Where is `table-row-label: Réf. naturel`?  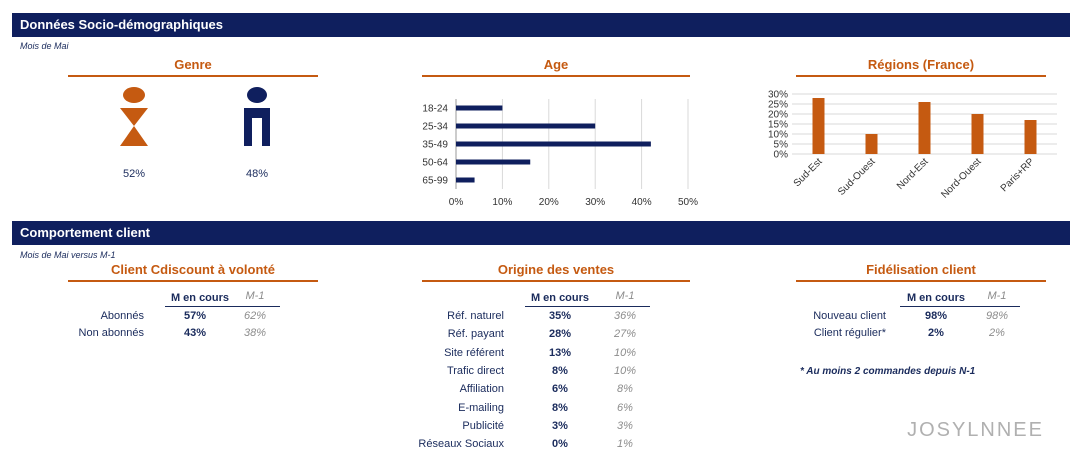 table-row-label: Réf. naturel is located at coordinates (475, 316).